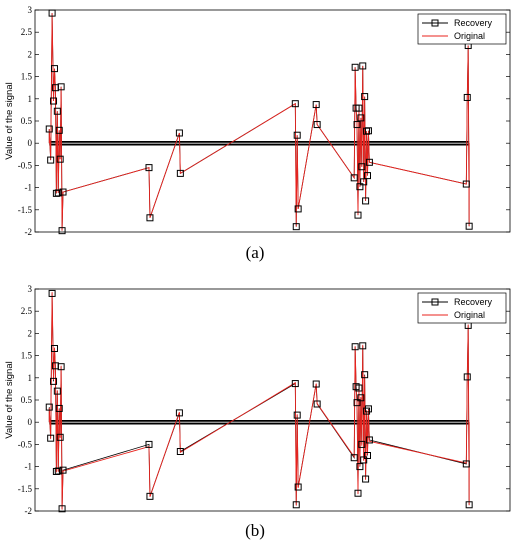 The height and width of the screenshot is (550, 516). What do you see at coordinates (255, 530) in the screenshot?
I see `panel-caption: (b)` at bounding box center [255, 530].